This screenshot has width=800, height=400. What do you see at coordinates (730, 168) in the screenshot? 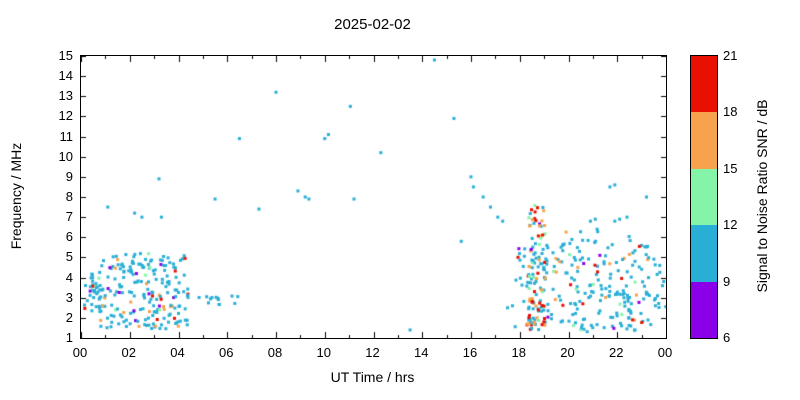
I see `colorbar-tick-label: 15` at bounding box center [730, 168].